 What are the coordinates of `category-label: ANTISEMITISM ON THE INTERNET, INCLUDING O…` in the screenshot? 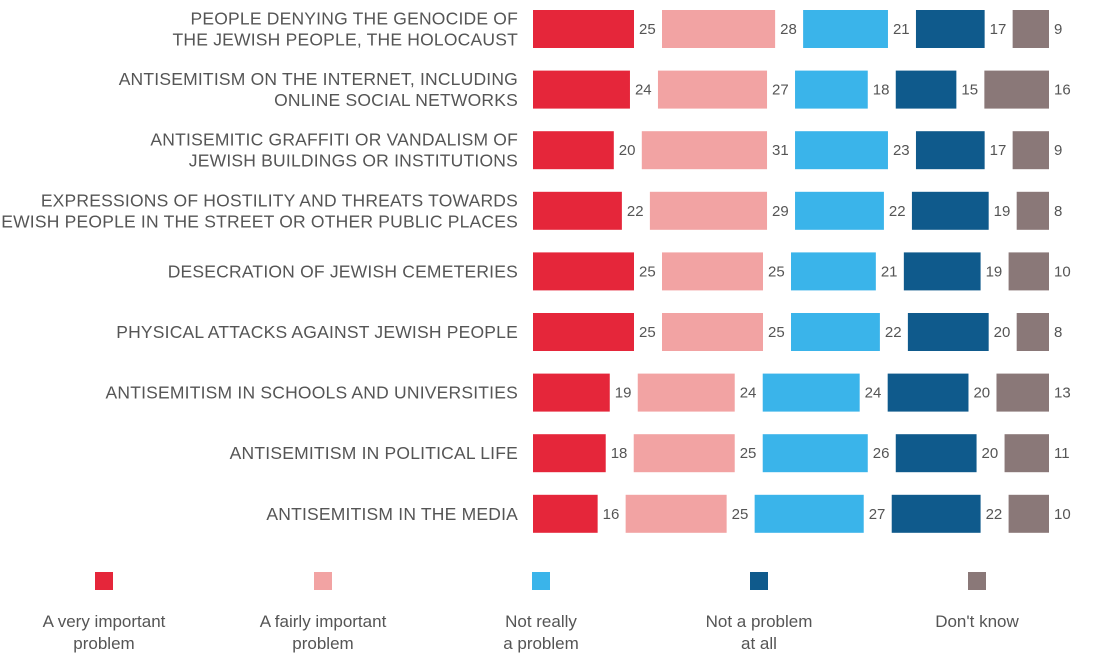 It's located at (318, 89).